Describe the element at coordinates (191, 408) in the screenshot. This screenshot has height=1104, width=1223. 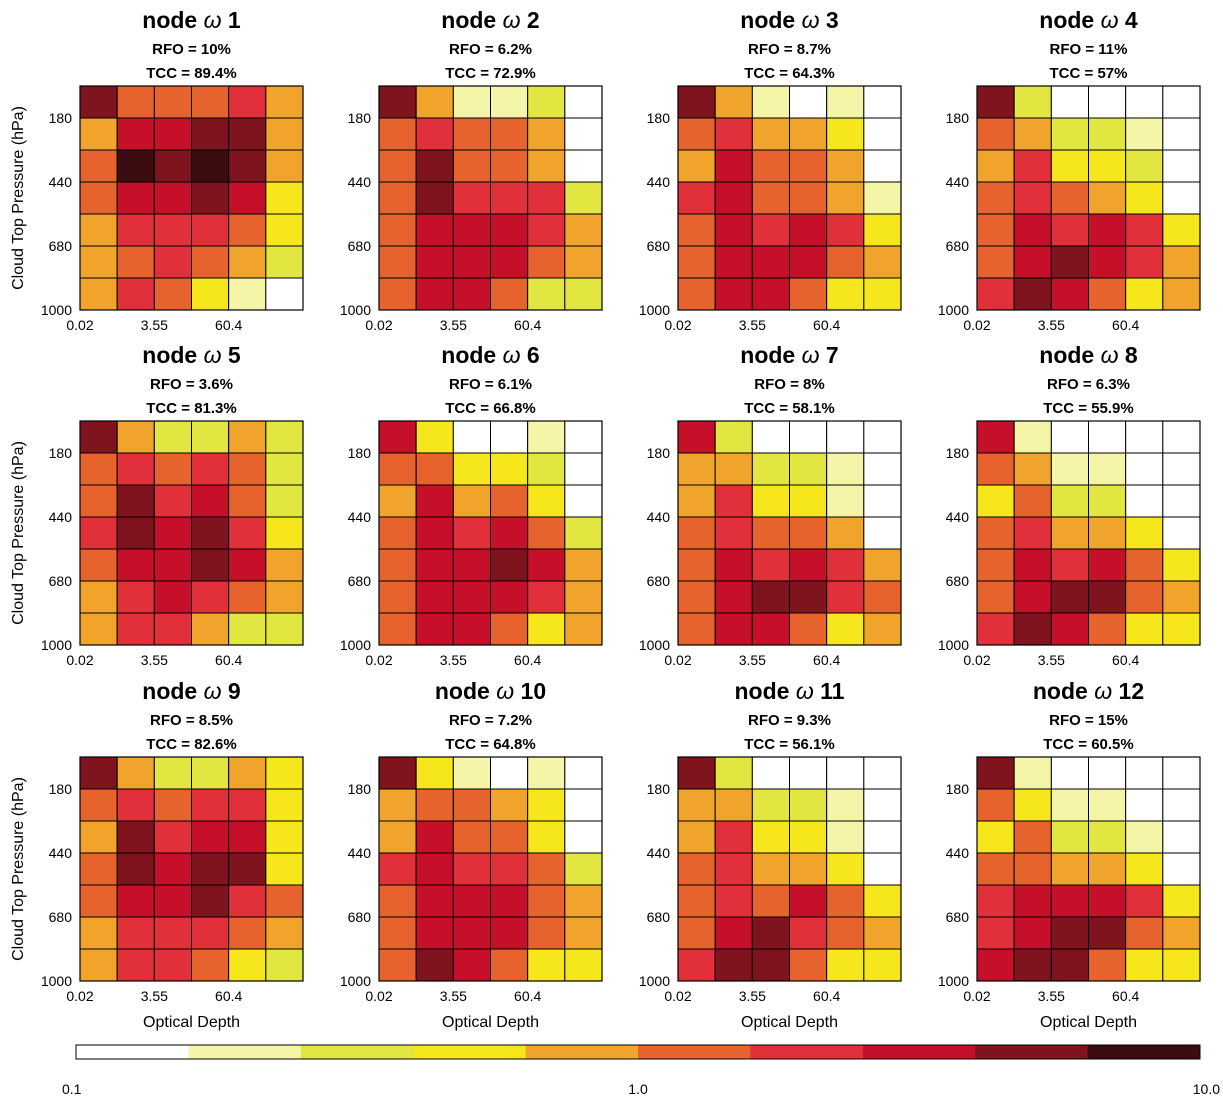
I see `panel-tcc: TCC = 81.3%` at that location.